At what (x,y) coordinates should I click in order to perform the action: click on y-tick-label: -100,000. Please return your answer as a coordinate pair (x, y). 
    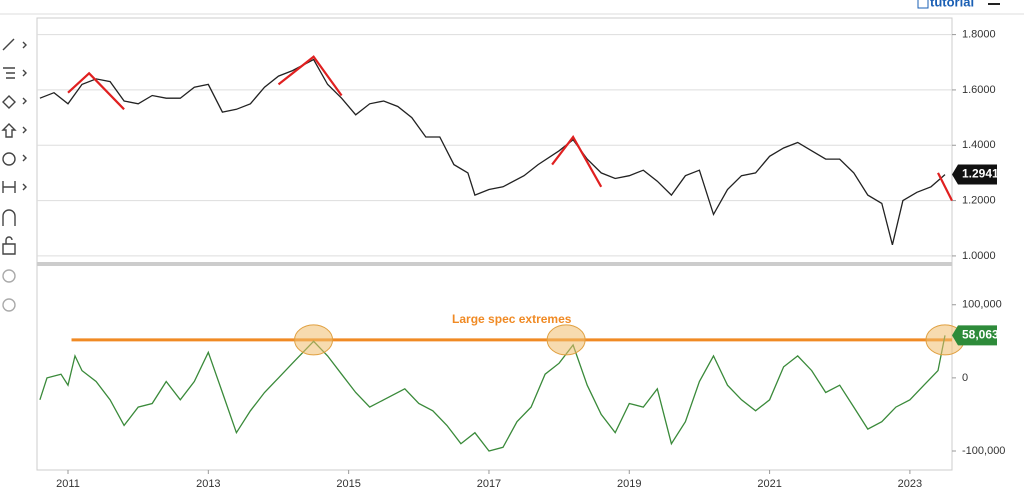
    Looking at the image, I should click on (983, 451).